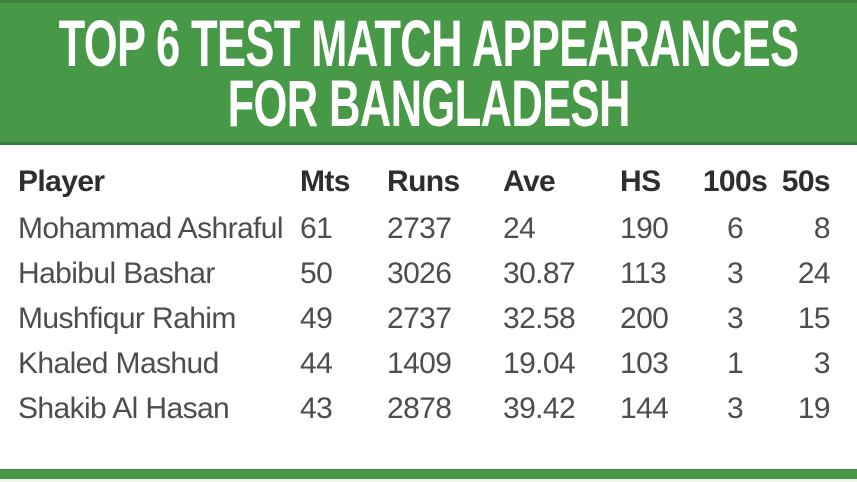  What do you see at coordinates (814, 318) in the screenshot?
I see `cell-50s: 15` at bounding box center [814, 318].